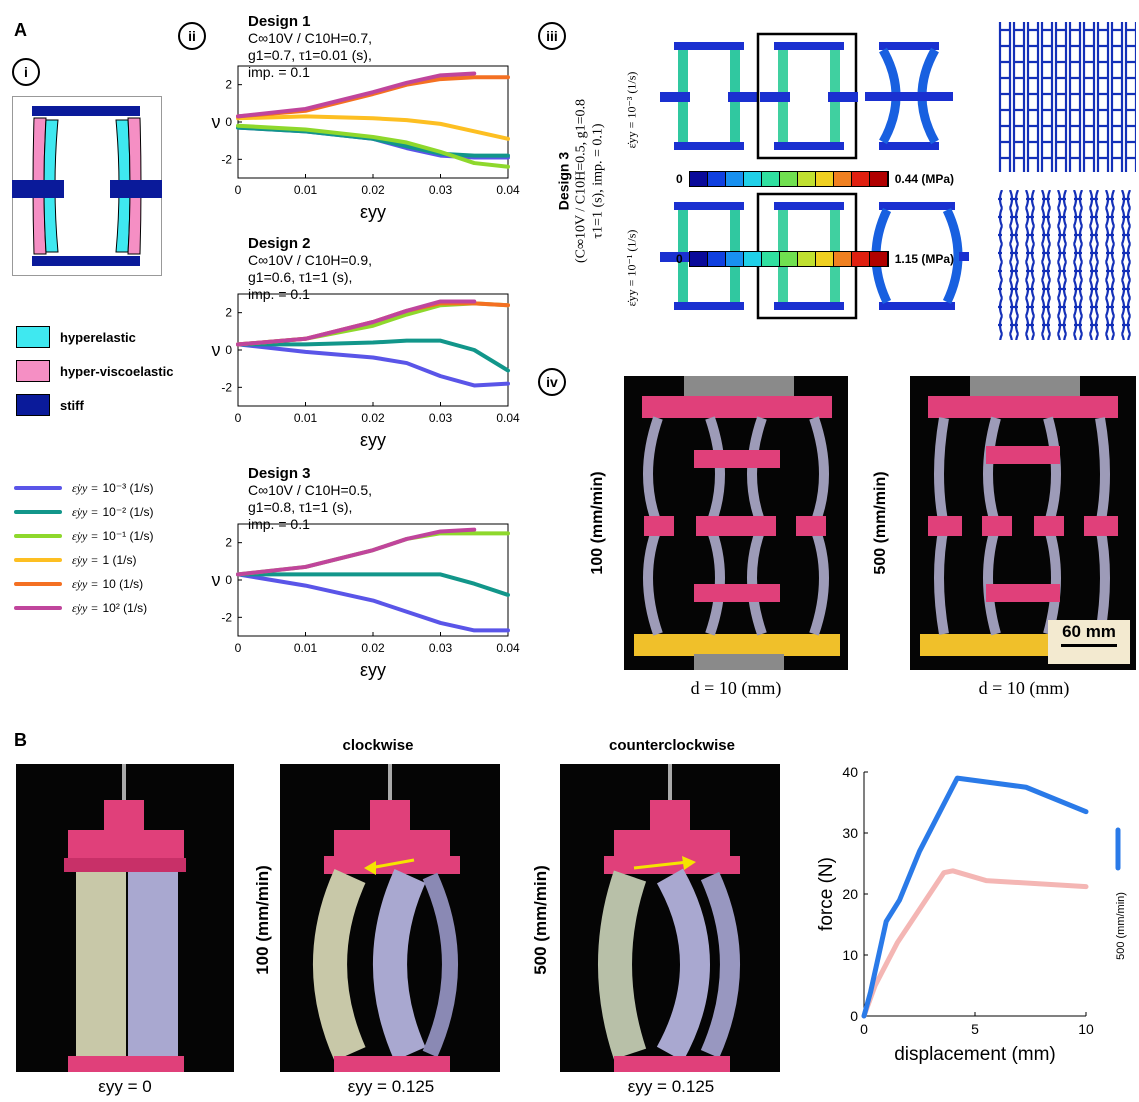 The width and height of the screenshot is (1139, 1102). What do you see at coordinates (1089, 645) in the screenshot?
I see `scale-bar-line` at bounding box center [1089, 645].